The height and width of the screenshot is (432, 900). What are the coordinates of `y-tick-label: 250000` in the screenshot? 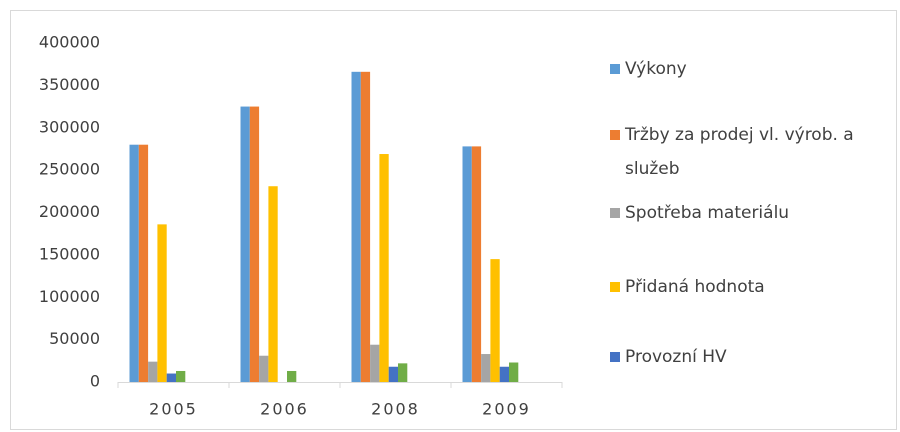 It's located at (69, 169).